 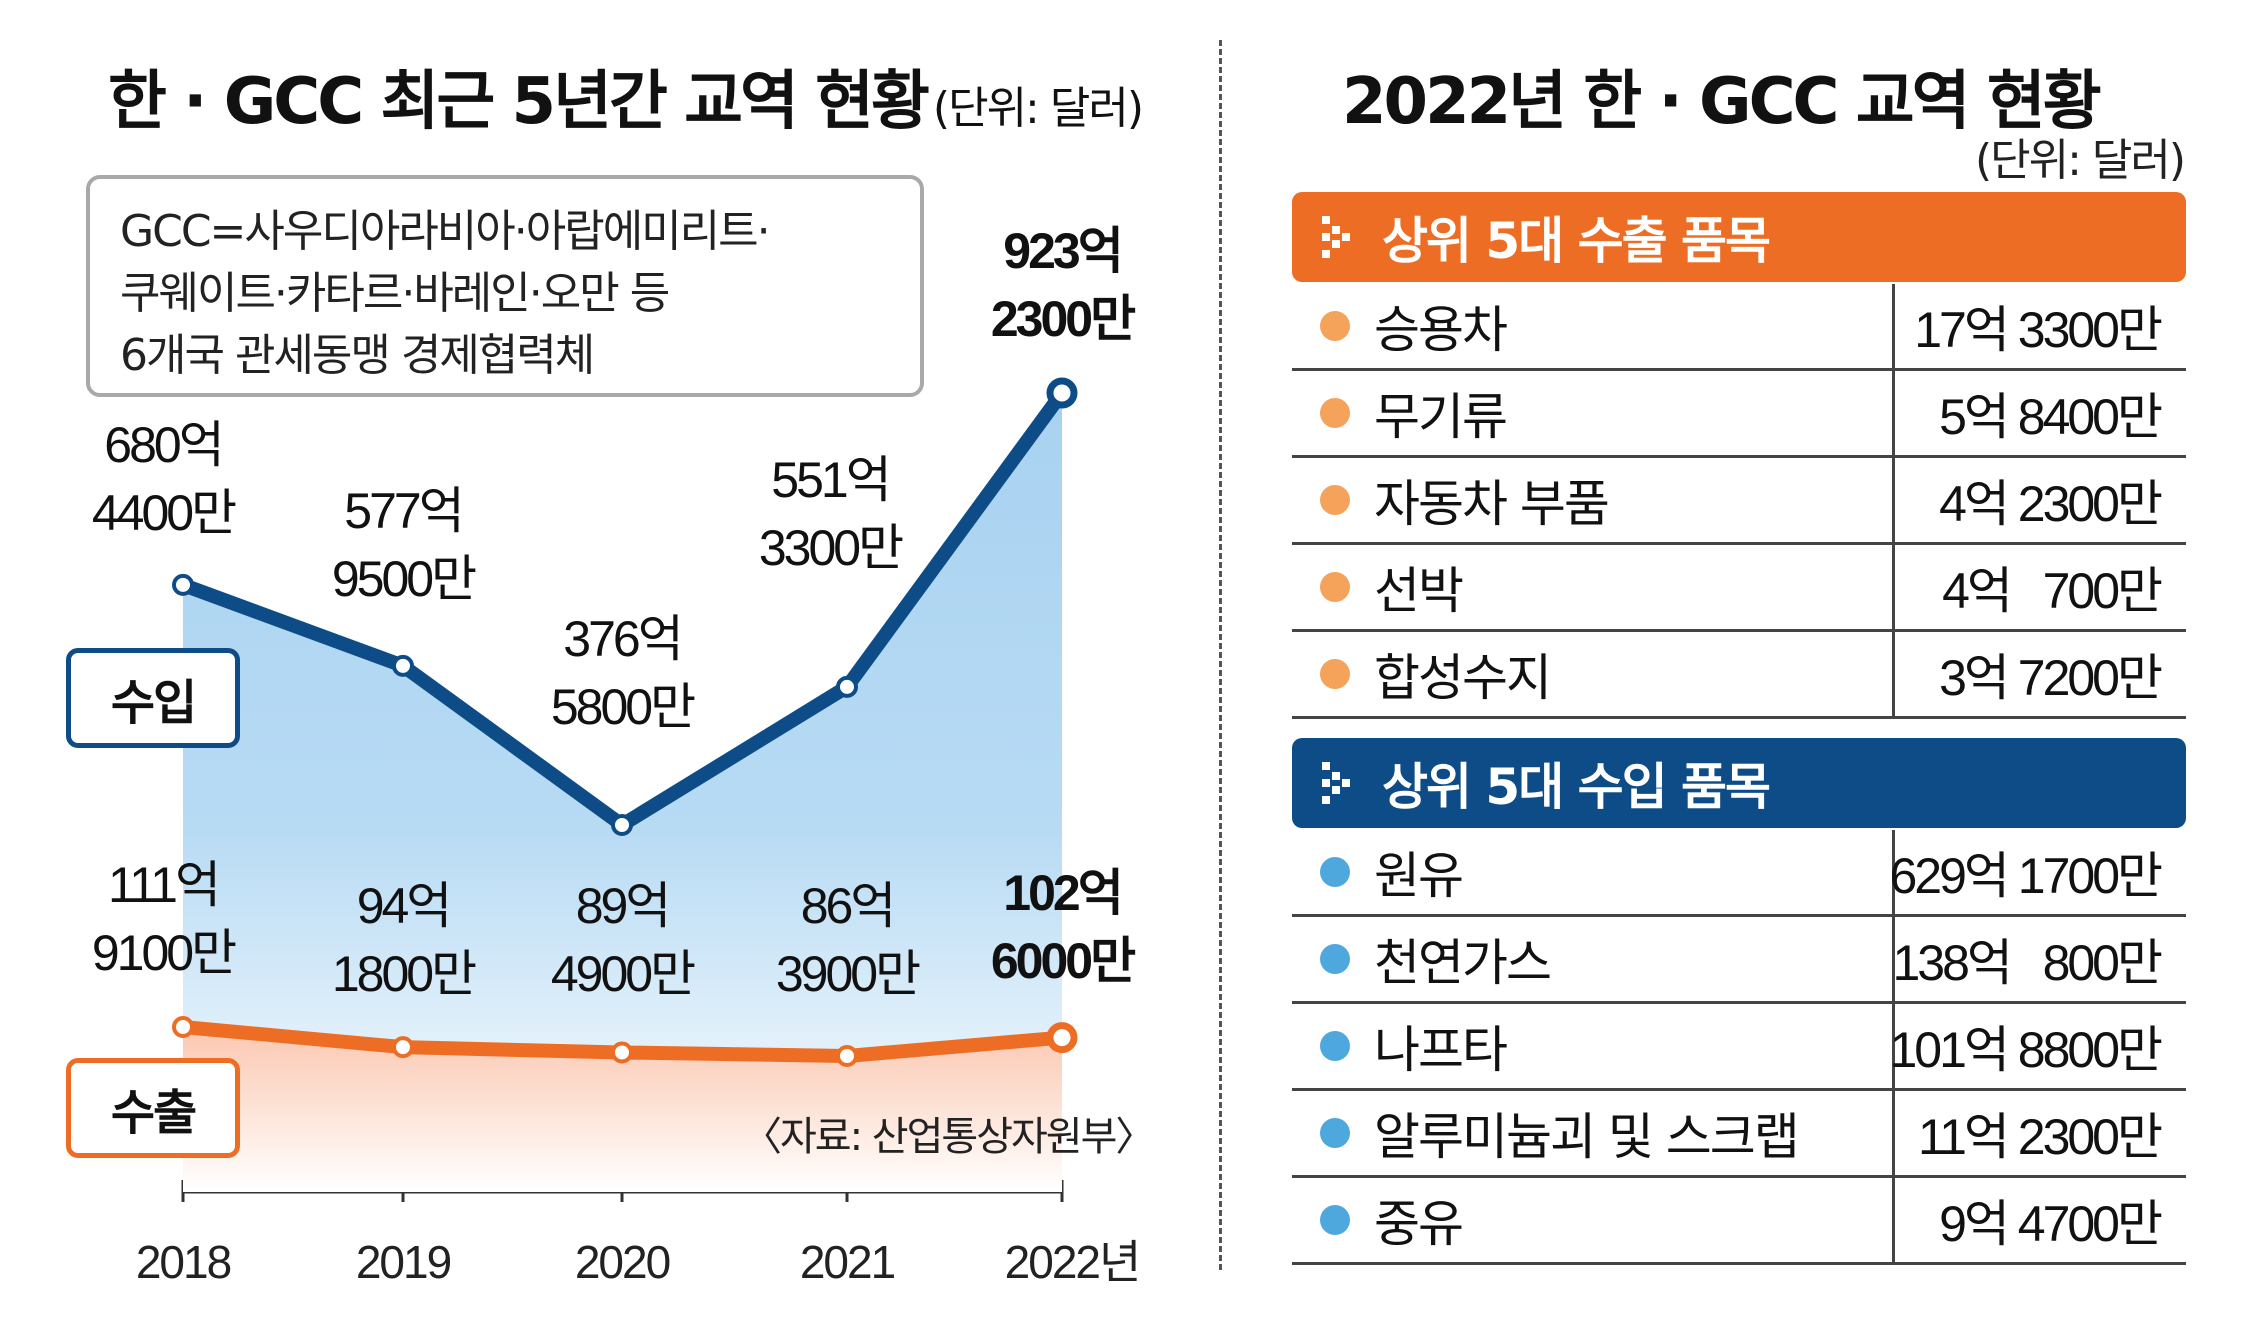 What do you see at coordinates (2040, 1137) in the screenshot?
I see `item-value: 11억 2300만` at bounding box center [2040, 1137].